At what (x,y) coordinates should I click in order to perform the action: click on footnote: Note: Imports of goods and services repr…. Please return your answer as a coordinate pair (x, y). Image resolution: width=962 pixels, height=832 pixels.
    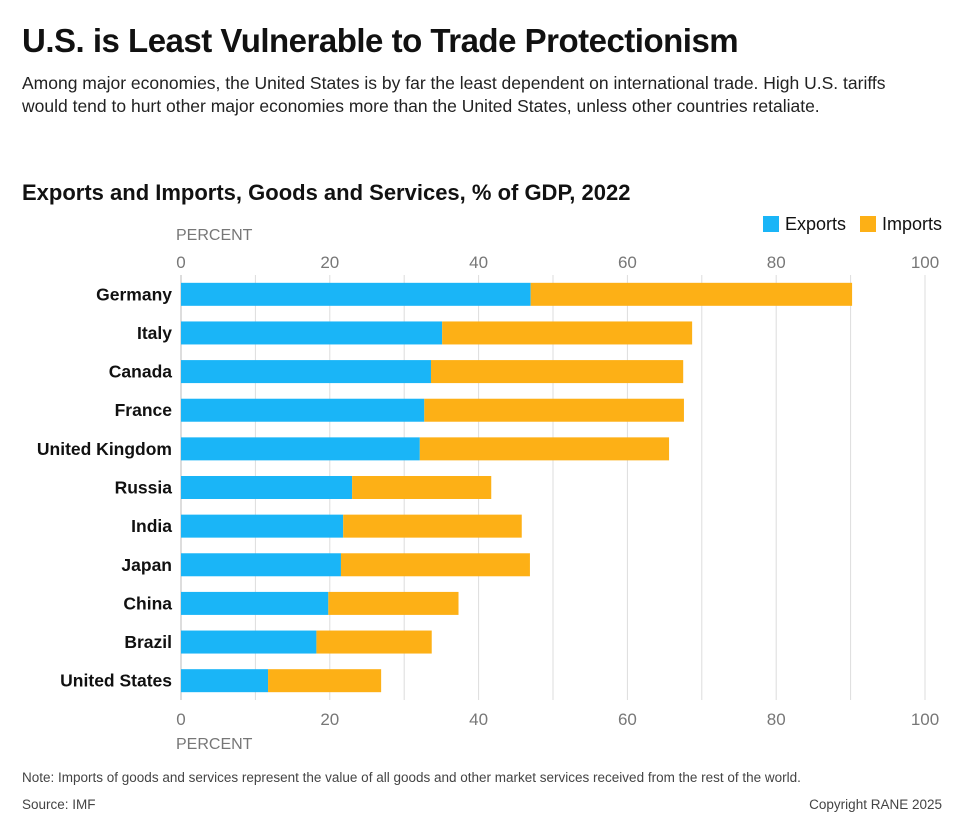
    Looking at the image, I should click on (411, 777).